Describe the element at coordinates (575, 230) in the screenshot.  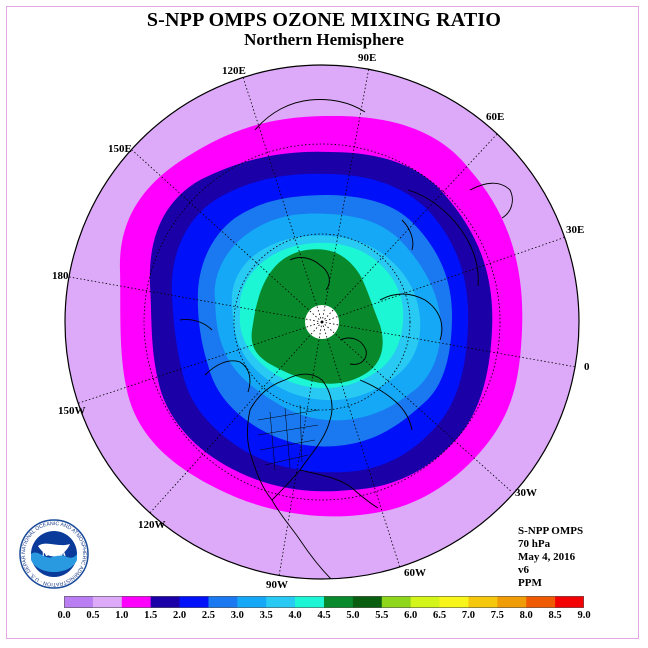
I see `lon-label: 30E` at that location.